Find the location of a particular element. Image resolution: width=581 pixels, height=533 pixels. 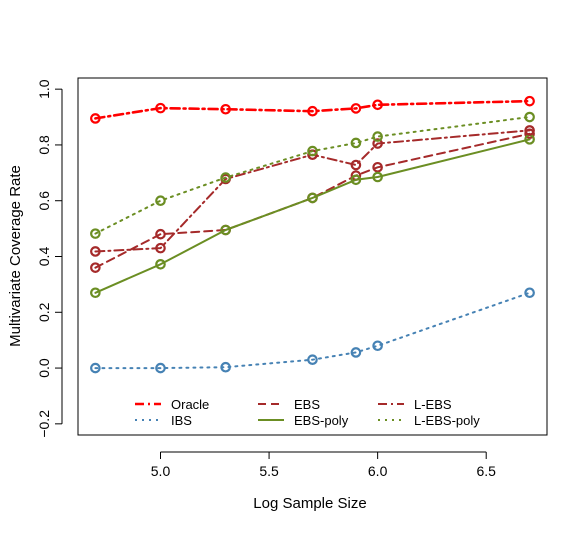

x-tick-label: 6.5 is located at coordinates (486, 471).